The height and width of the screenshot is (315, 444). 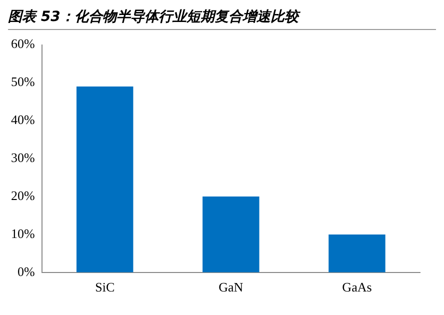 What do you see at coordinates (105, 287) in the screenshot?
I see `x-tick-label: SiC` at bounding box center [105, 287].